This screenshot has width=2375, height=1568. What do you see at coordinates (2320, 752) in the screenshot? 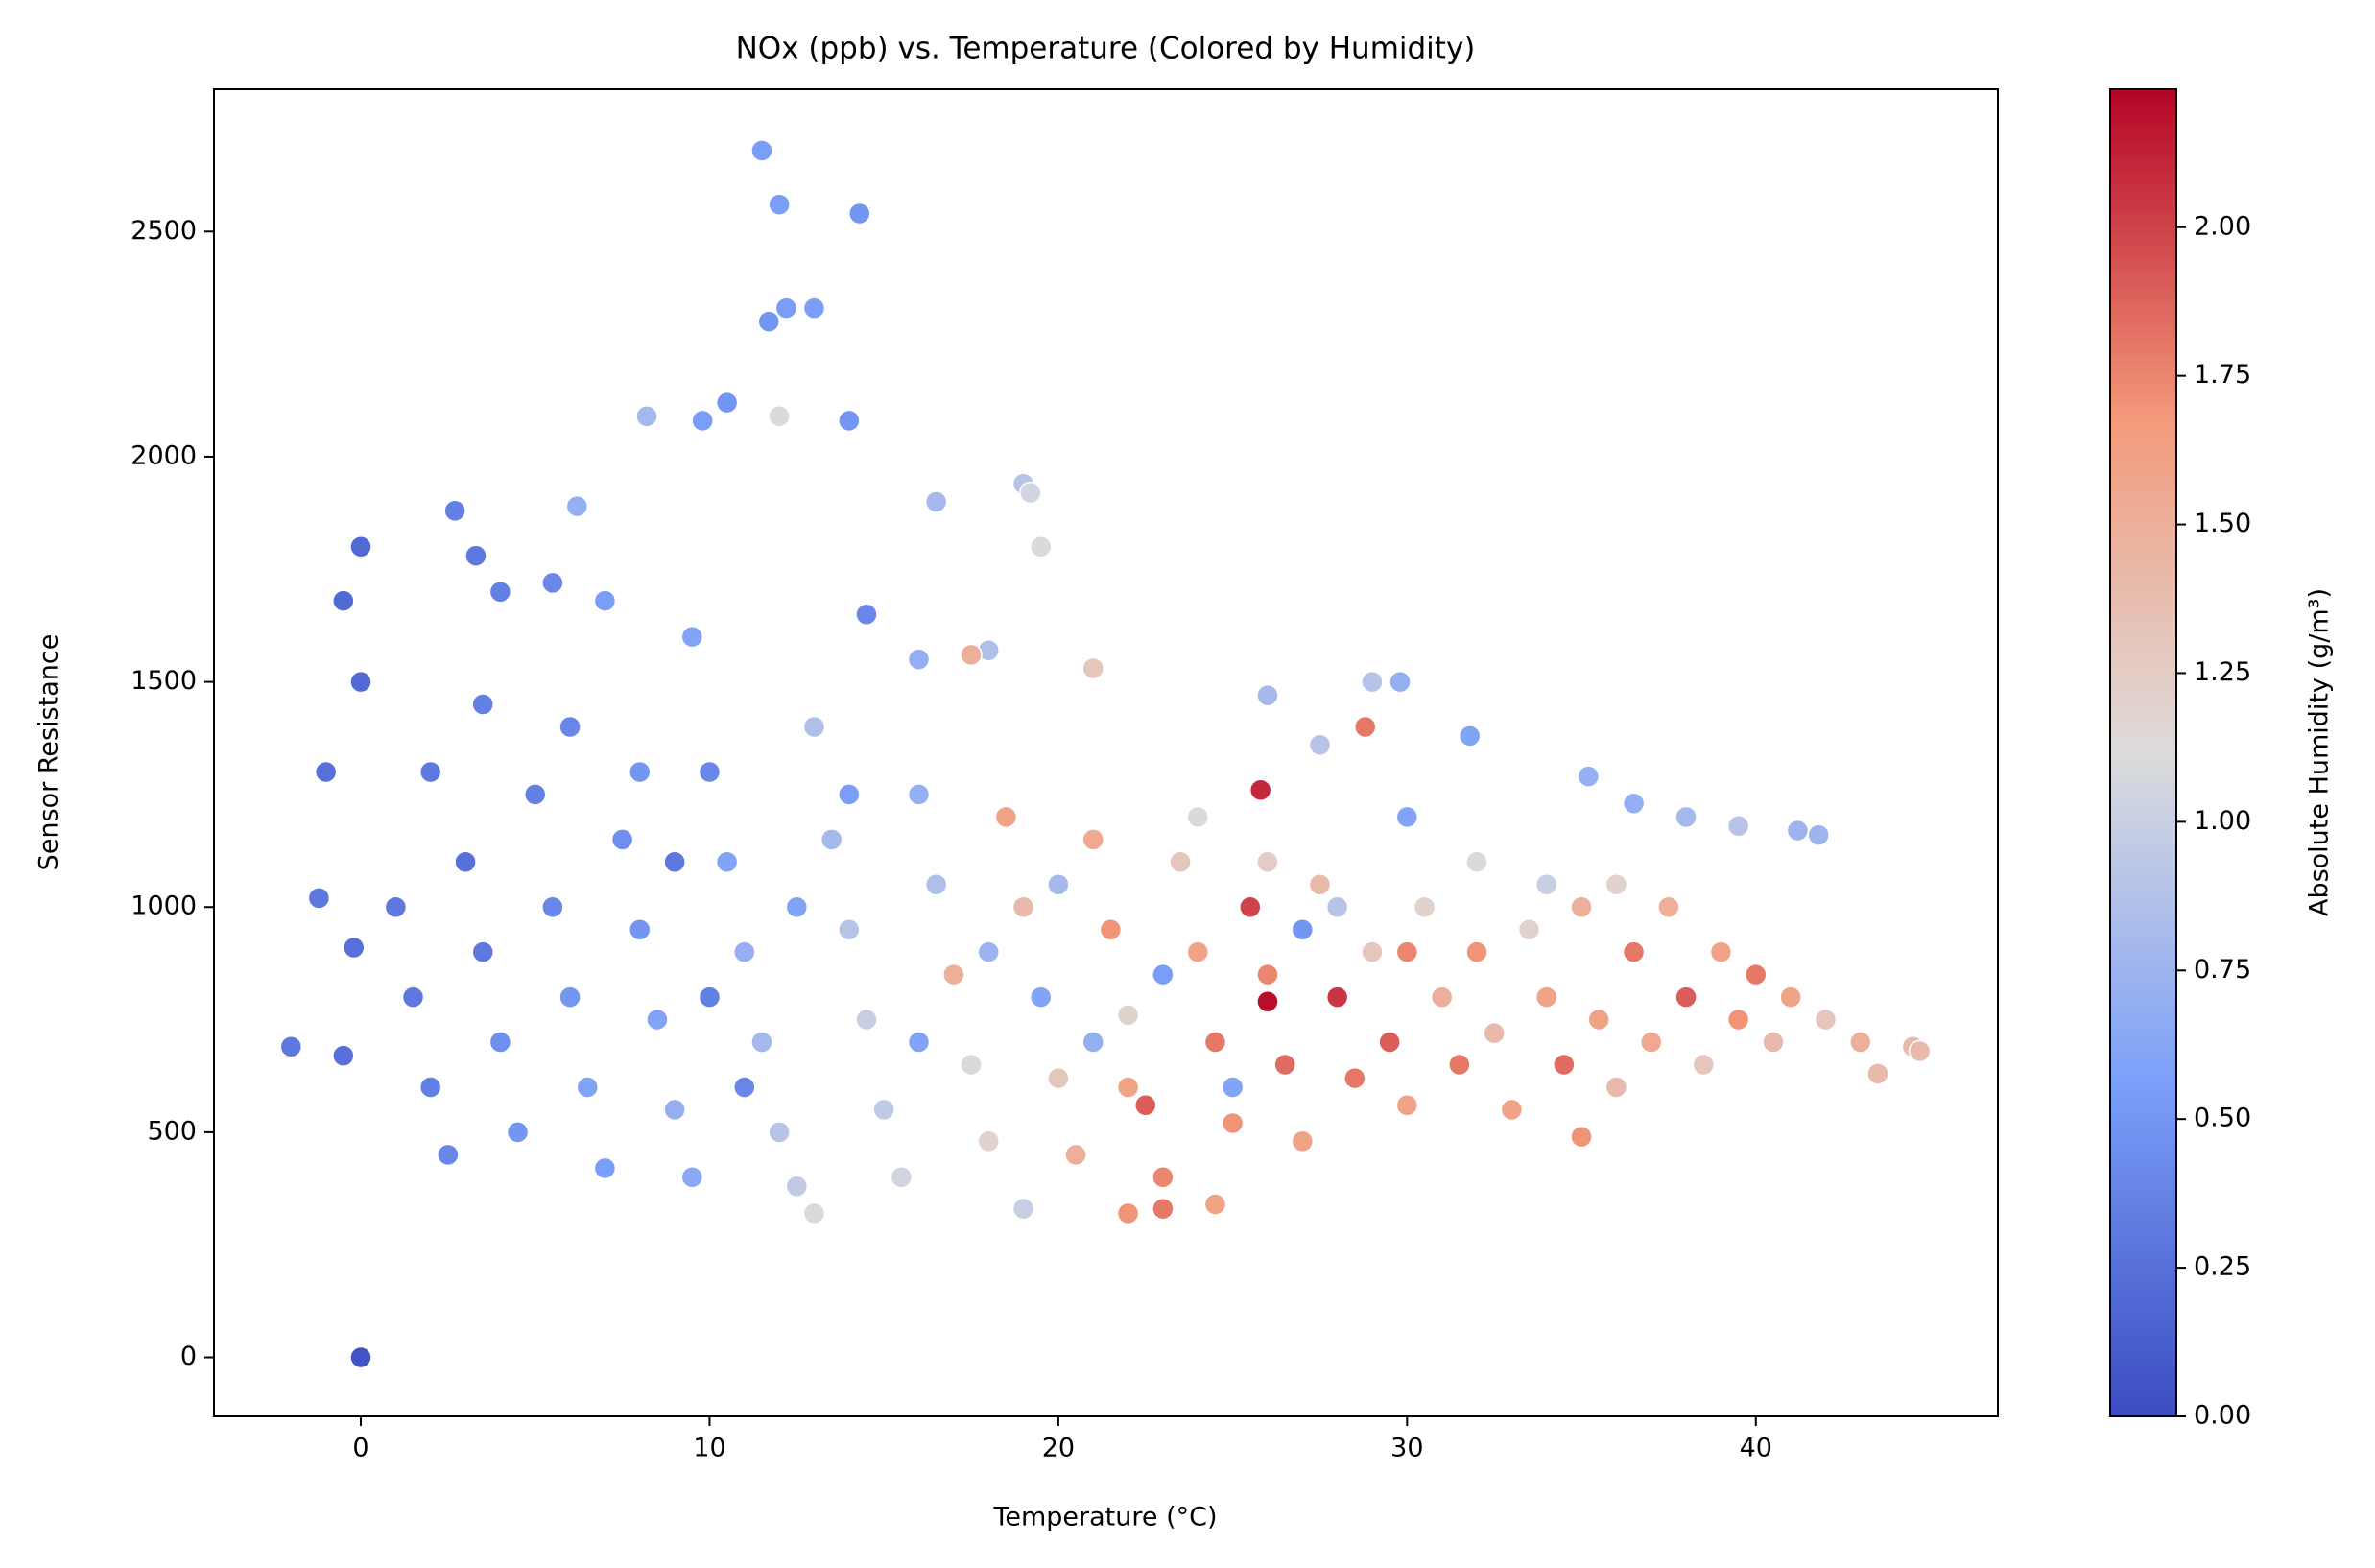
I see `colorbar-label: Absolute Humidity (g/m³)` at bounding box center [2320, 752].